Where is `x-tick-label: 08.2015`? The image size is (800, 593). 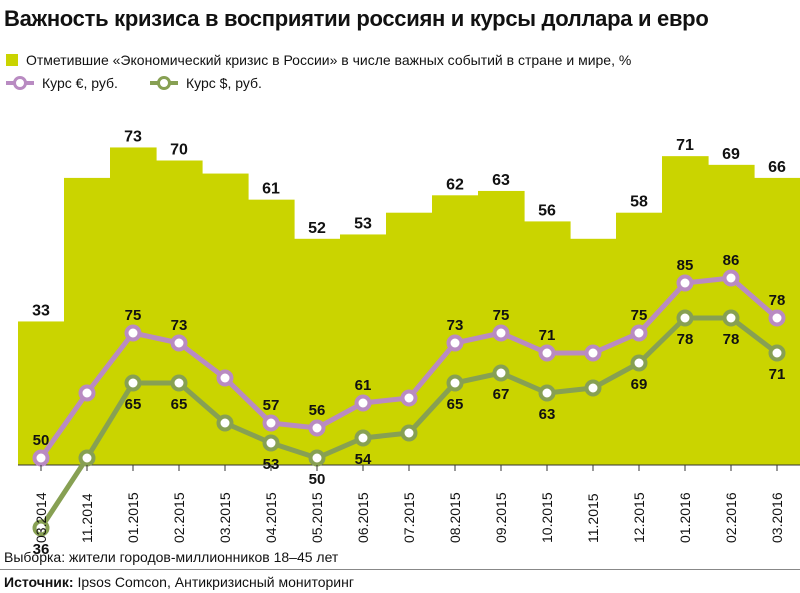
x-tick-label: 08.2015 is located at coordinates (455, 517).